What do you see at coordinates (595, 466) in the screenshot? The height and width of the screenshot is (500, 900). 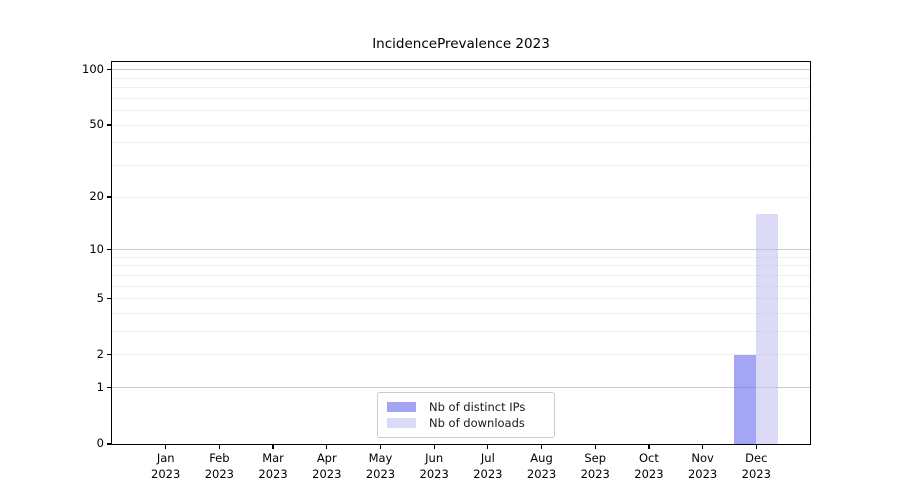 I see `x-axis-tick-label: Sep 2023` at bounding box center [595, 466].